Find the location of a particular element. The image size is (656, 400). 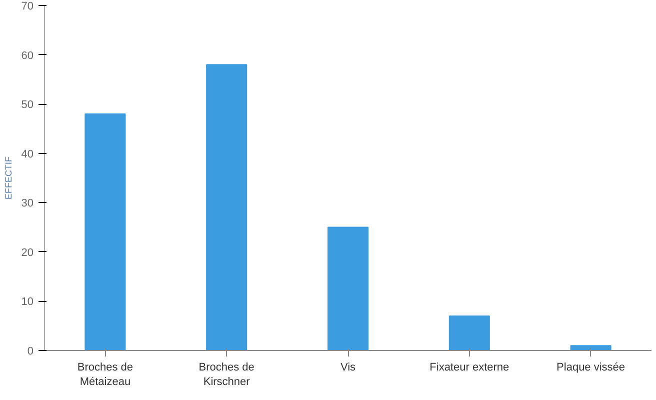

x-tick-label: Vis is located at coordinates (348, 368).